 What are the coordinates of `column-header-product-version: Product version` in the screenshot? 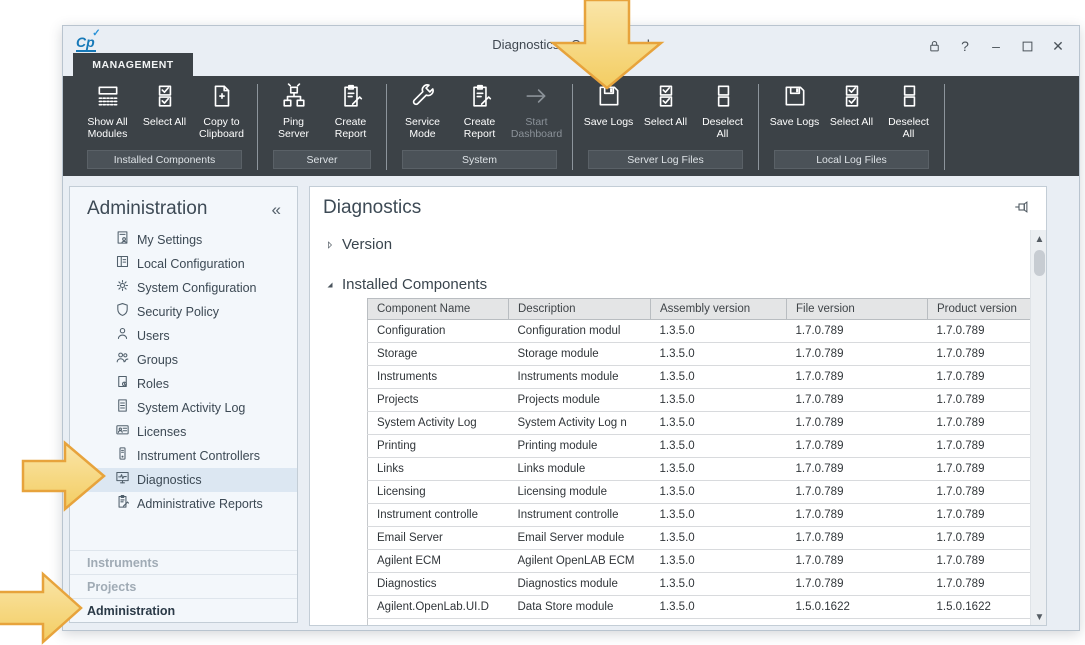 It's located at (986, 309).